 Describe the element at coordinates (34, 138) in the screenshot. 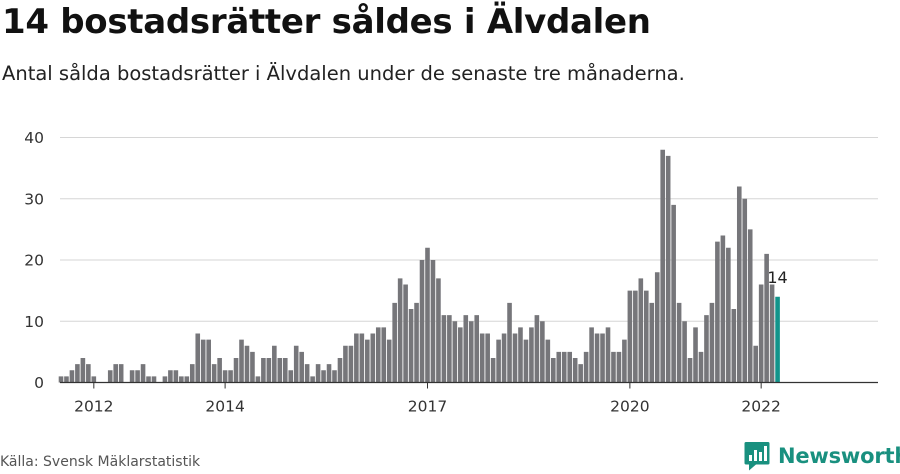

I see `y-tick-label-40: 40` at that location.